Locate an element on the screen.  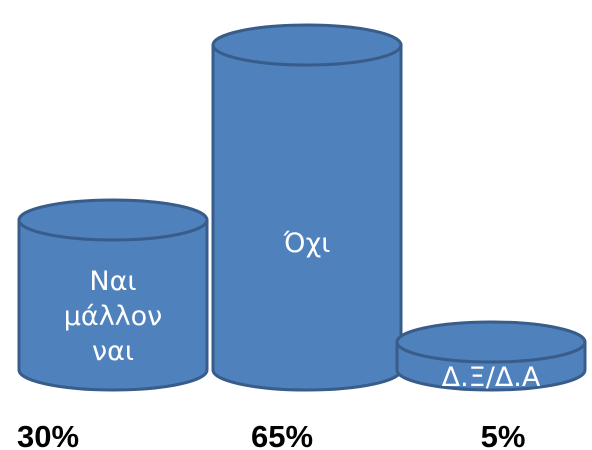
category-label: Ναι is located at coordinates (112, 281).